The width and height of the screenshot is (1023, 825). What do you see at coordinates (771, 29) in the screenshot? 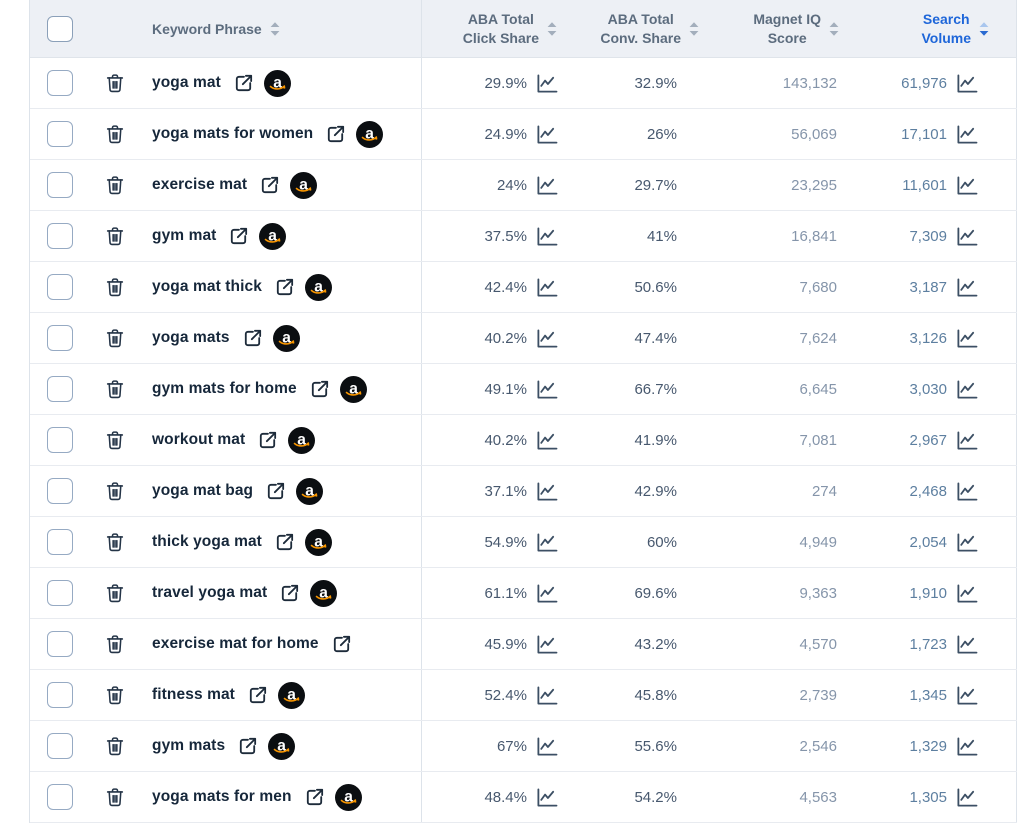
I see `column-header-magnet-iq-score: Magnet IQ Score` at bounding box center [771, 29].